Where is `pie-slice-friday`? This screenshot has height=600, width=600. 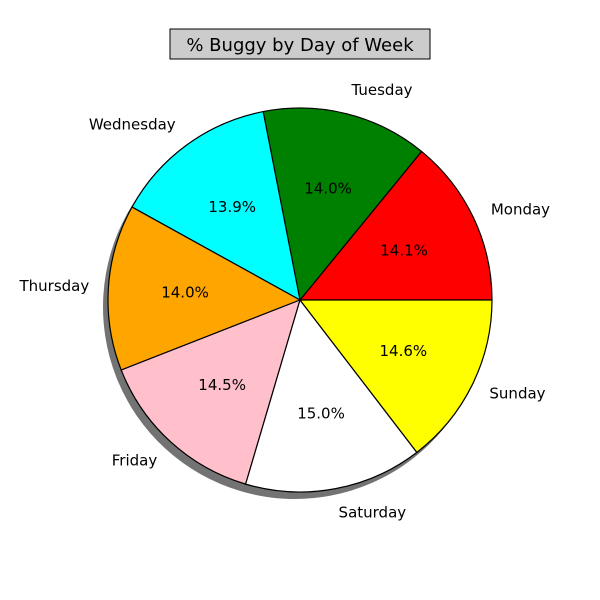
pie-slice-friday is located at coordinates (210, 392).